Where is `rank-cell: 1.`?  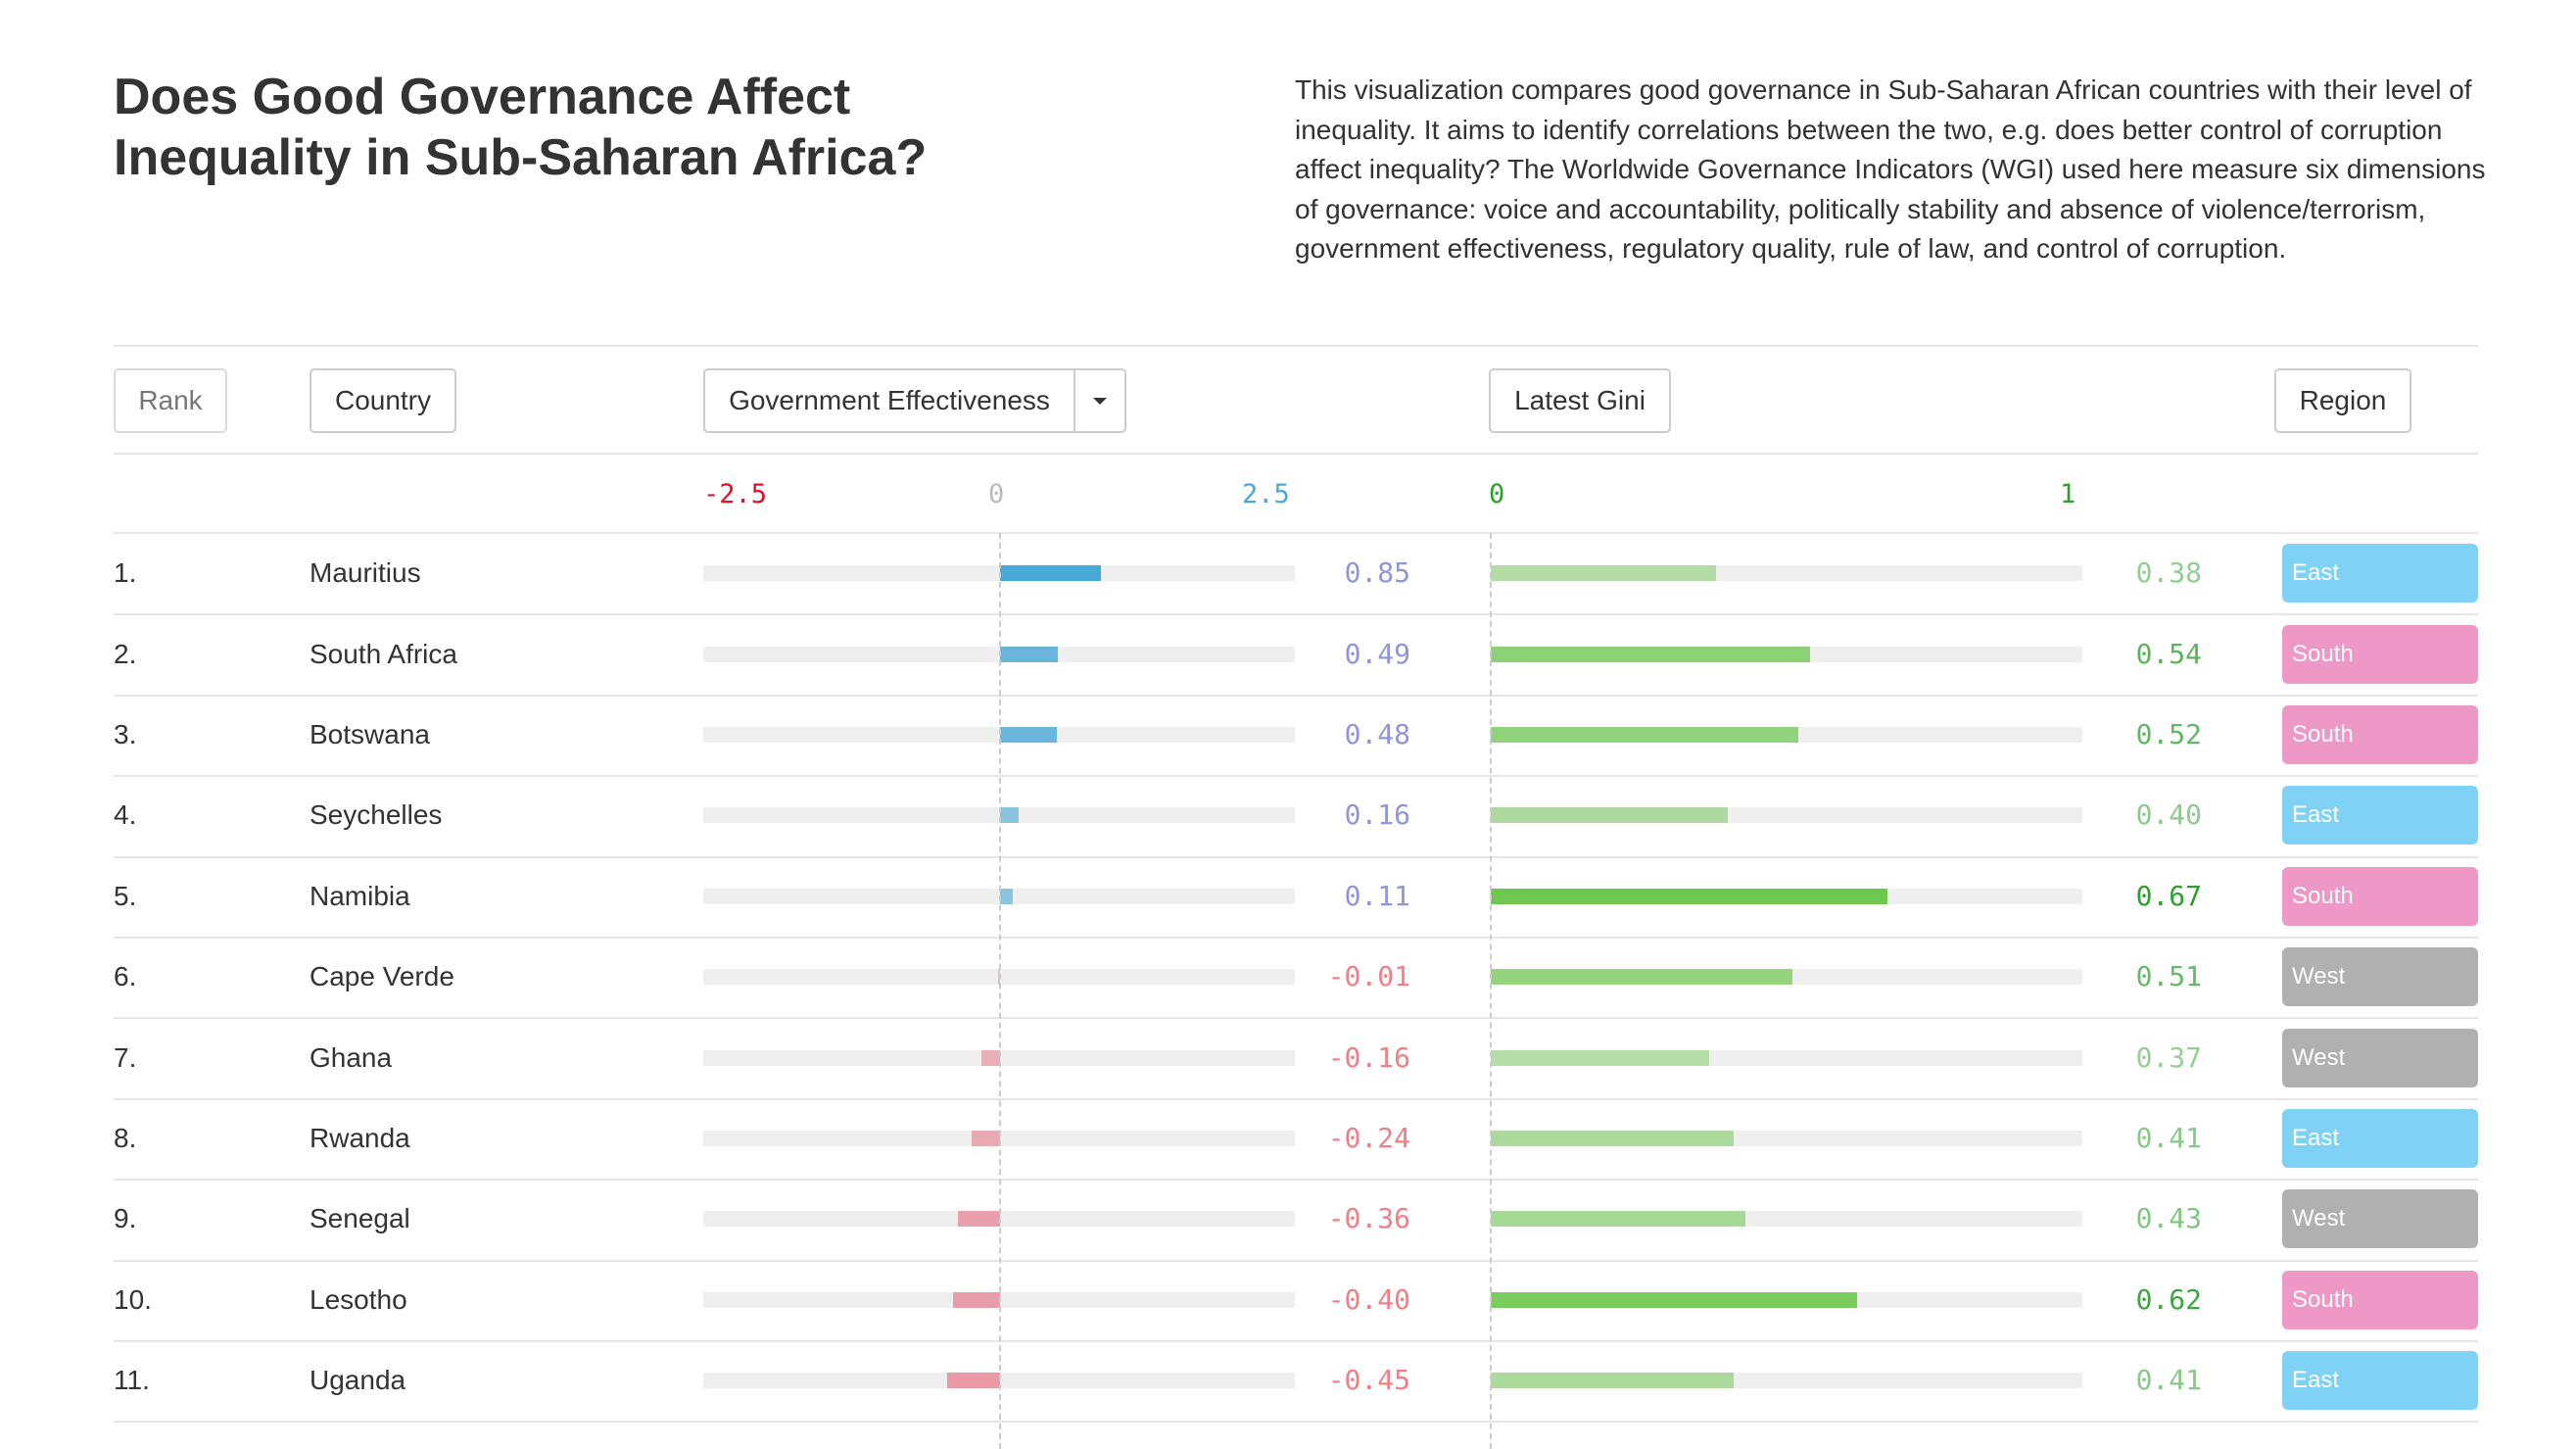 rank-cell: 1. is located at coordinates (125, 573).